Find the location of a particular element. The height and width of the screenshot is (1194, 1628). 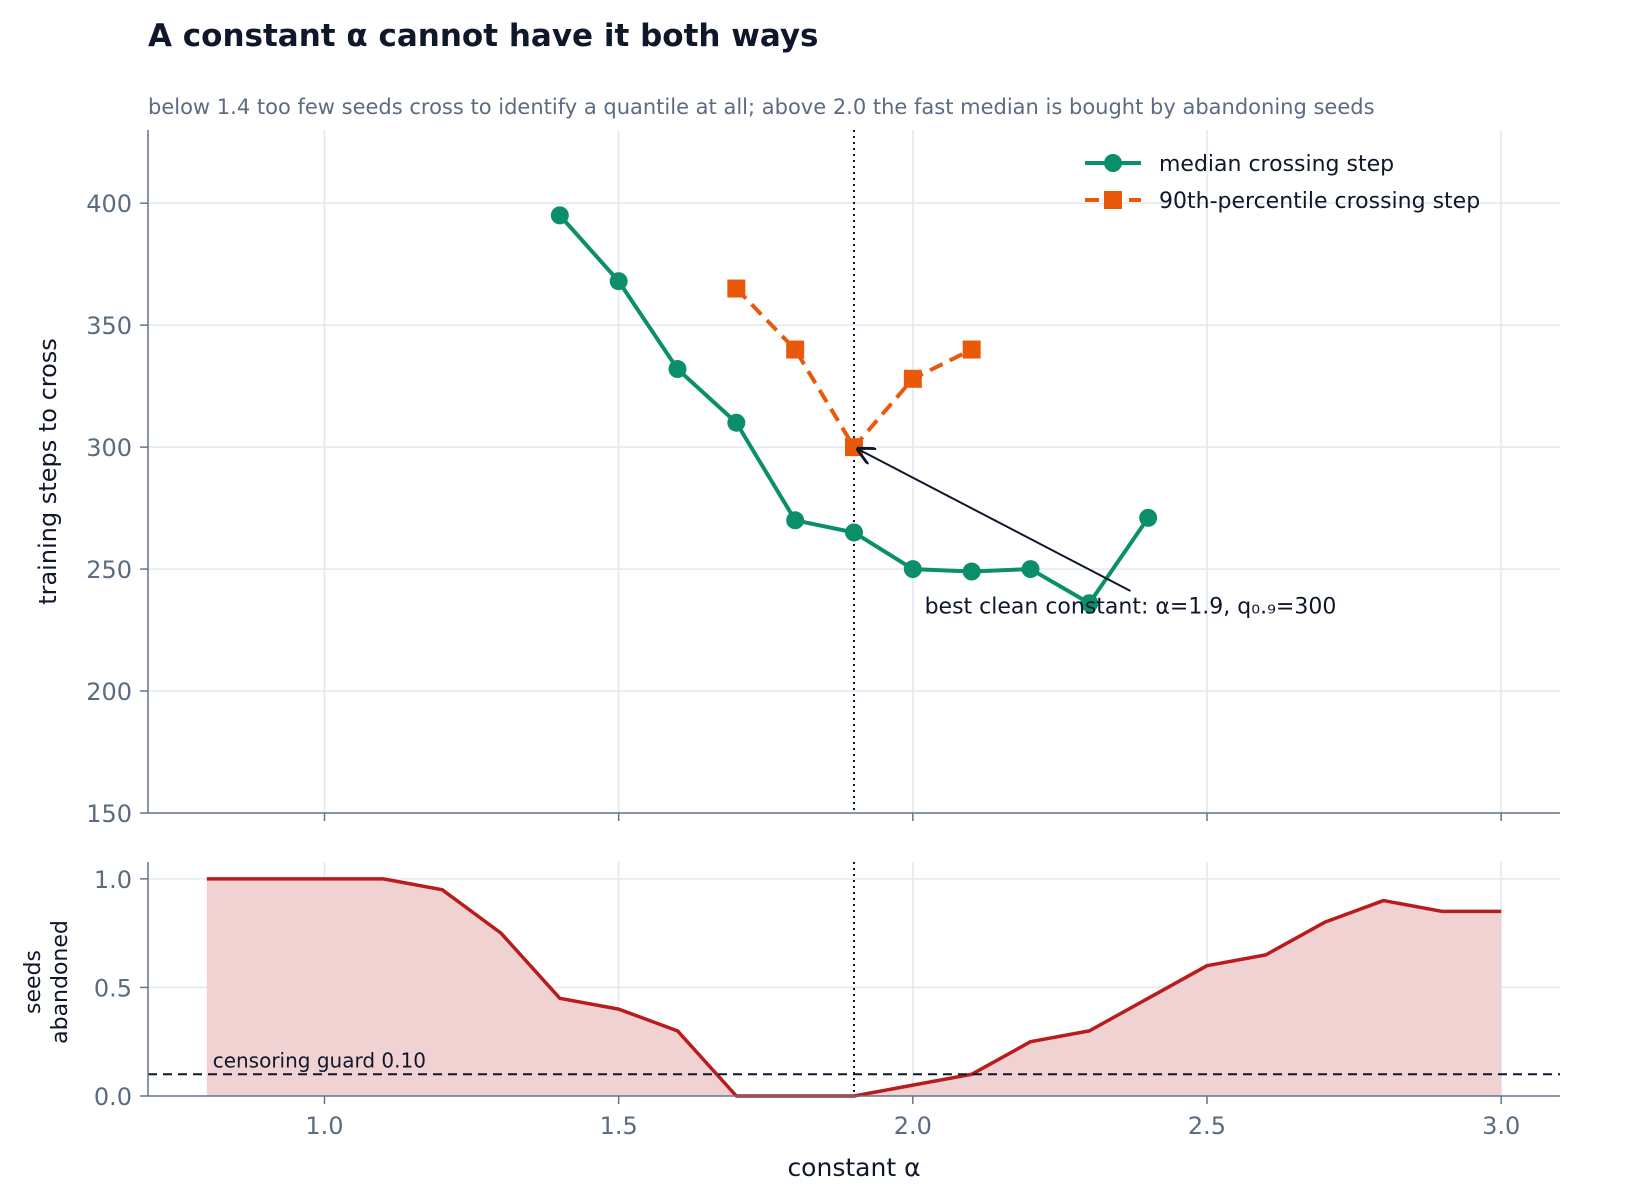

bottom-x-axis-label: constant α is located at coordinates (853, 1167).